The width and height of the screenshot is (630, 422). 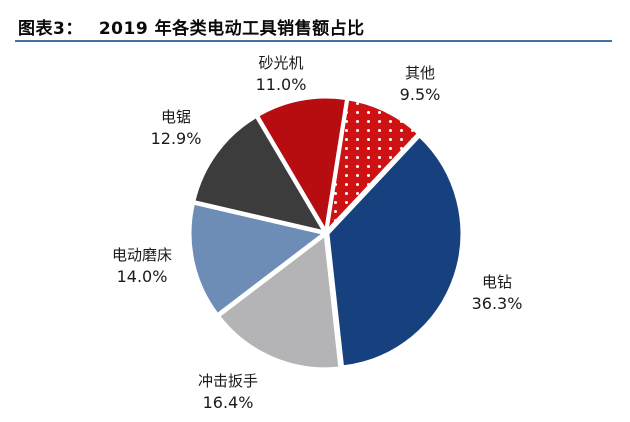 I want to click on pie-slice-电锯, so click(x=260, y=174).